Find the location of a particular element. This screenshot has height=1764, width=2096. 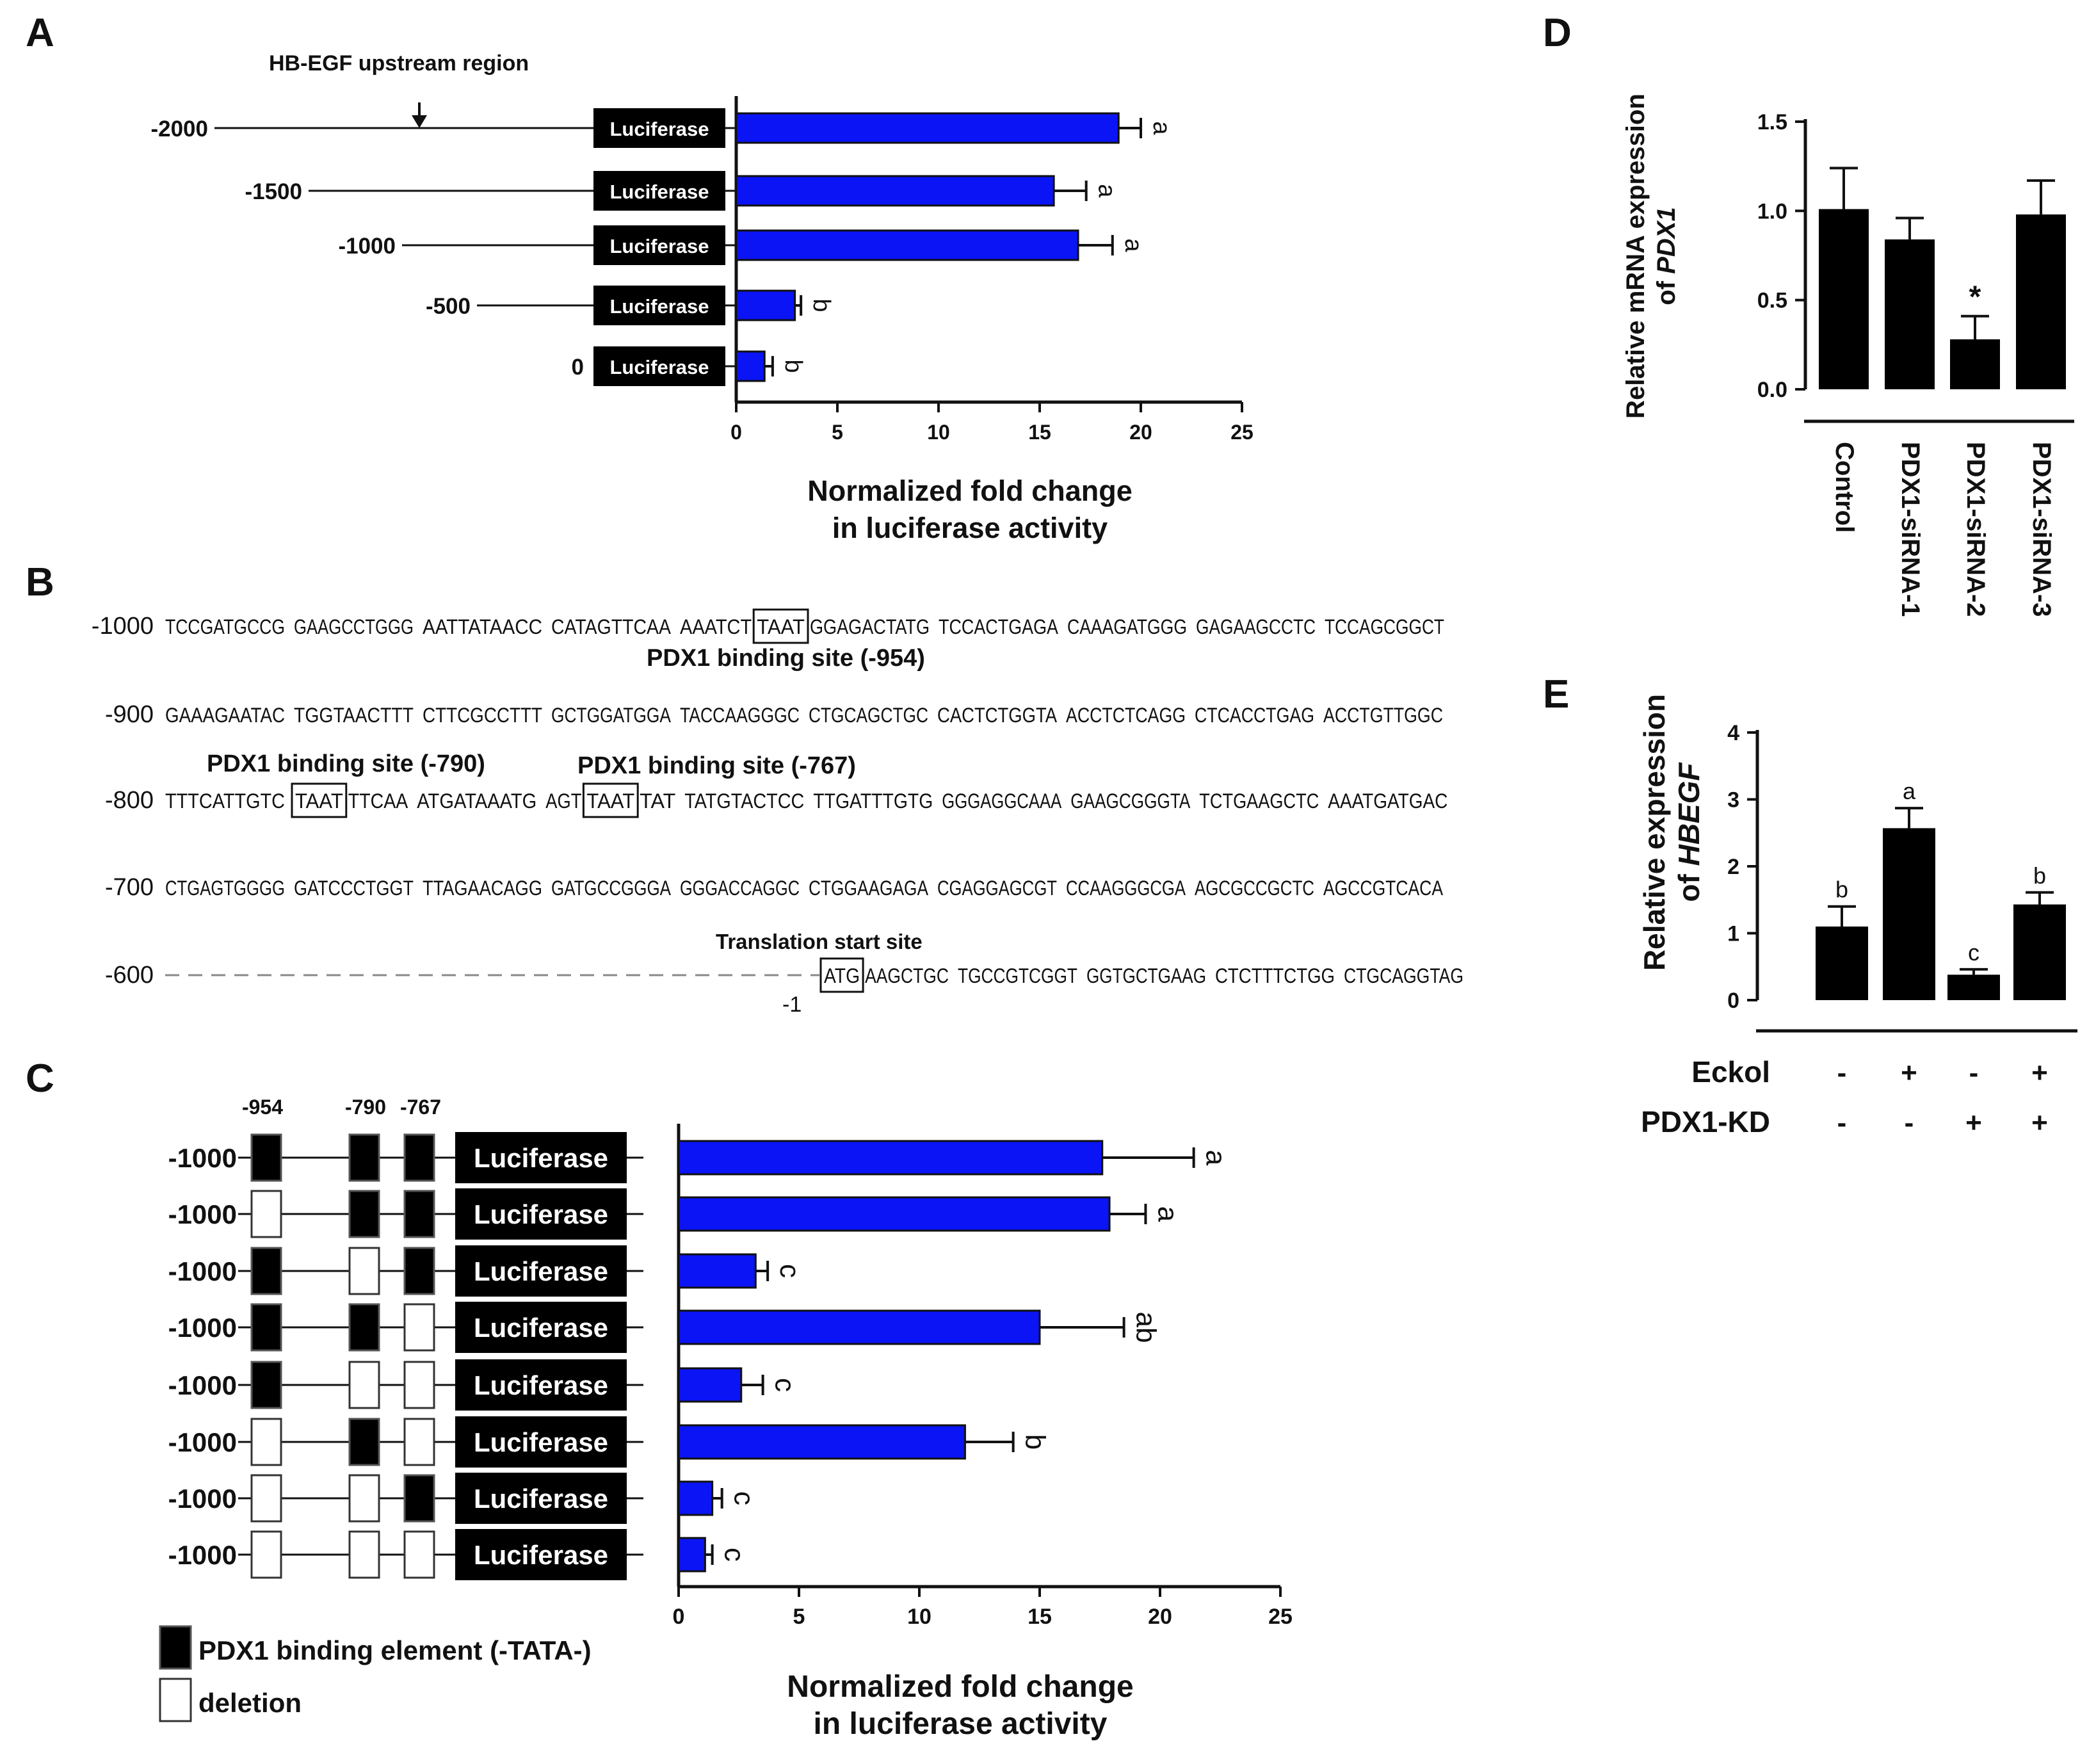

y-axis-label: of PDX1 is located at coordinates (1666, 256).